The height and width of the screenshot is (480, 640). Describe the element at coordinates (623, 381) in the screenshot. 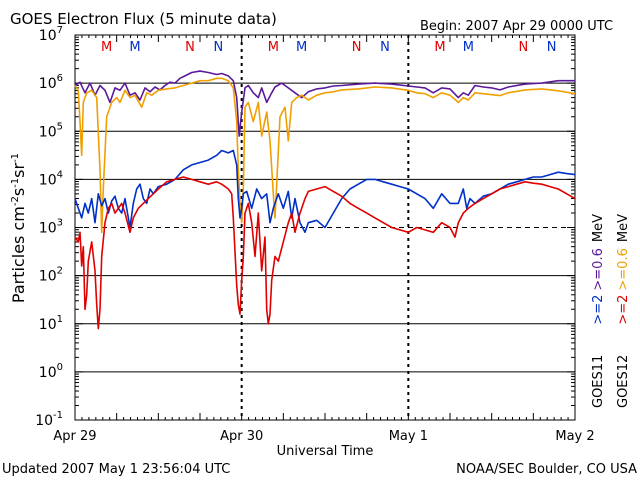

I see `legend-goes12-sat: GOES12` at that location.